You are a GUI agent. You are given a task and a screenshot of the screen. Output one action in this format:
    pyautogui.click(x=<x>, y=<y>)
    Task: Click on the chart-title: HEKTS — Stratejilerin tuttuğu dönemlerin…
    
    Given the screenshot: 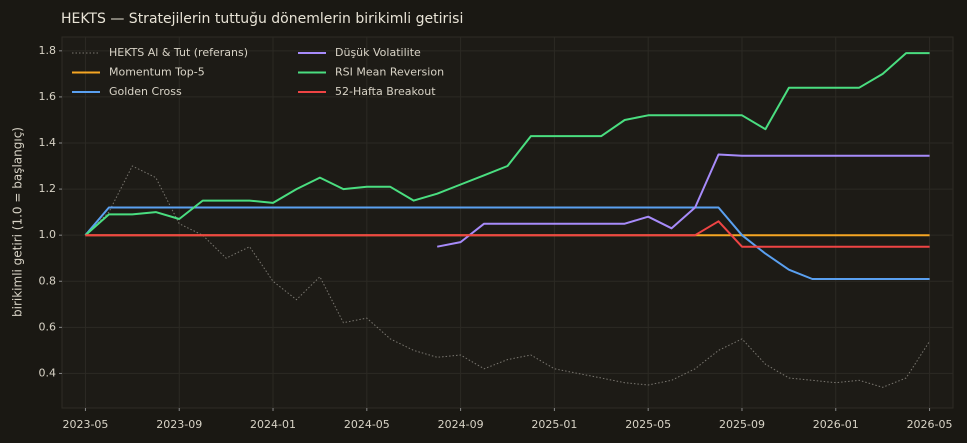 What is the action you would take?
    pyautogui.click(x=262, y=19)
    